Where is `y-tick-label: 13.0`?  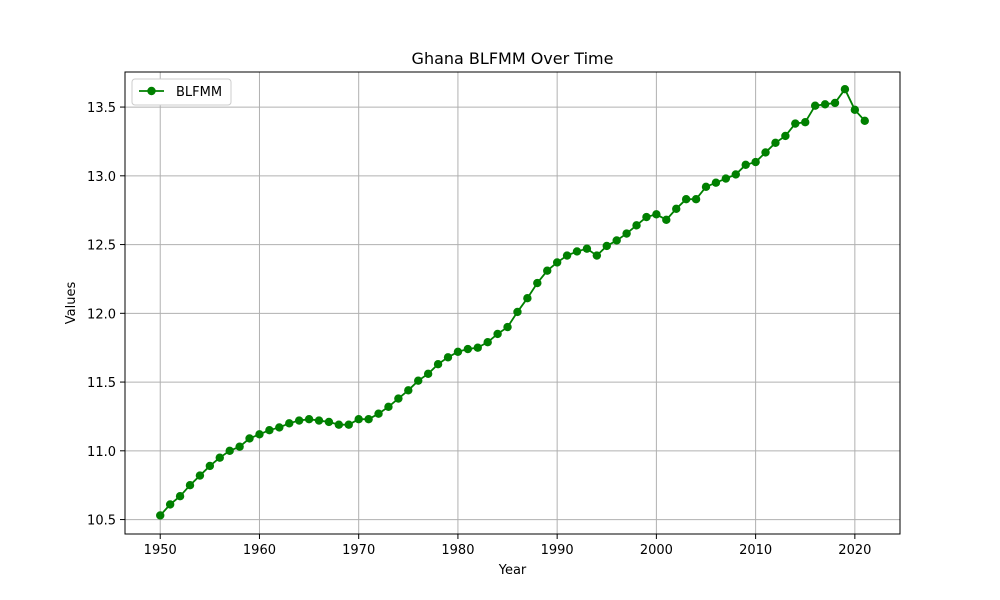 y-tick-label: 13.0 is located at coordinates (101, 177).